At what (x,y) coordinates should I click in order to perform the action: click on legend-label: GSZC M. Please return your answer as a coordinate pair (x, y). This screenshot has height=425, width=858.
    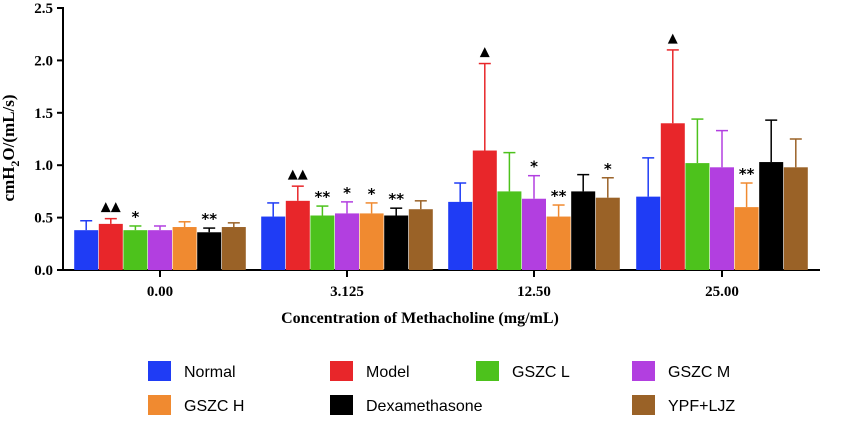
    Looking at the image, I should click on (699, 372).